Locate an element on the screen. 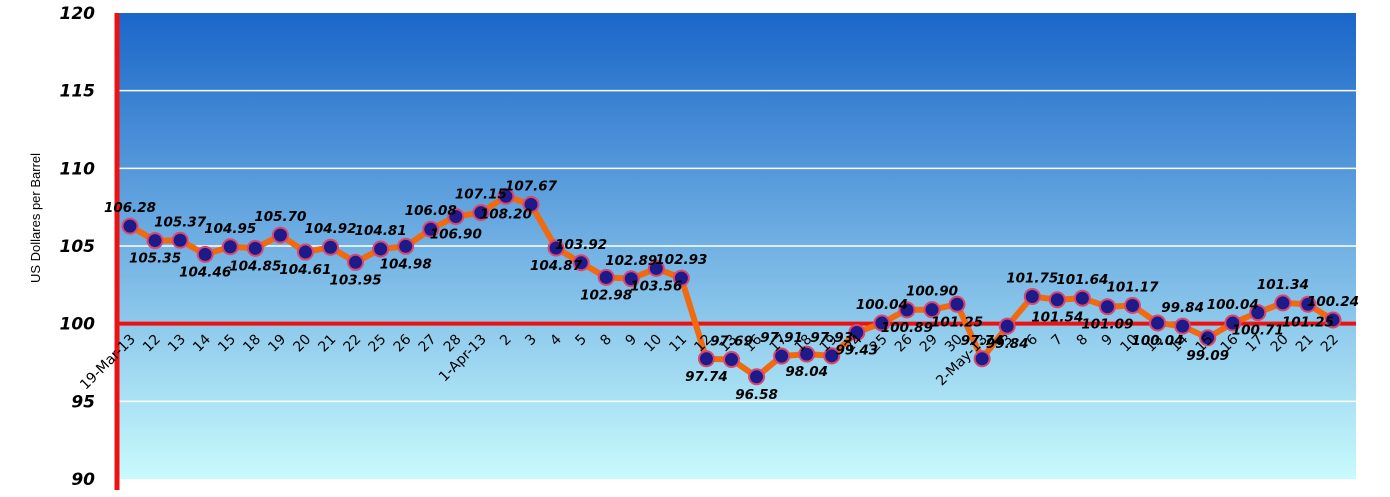 This screenshot has height=497, width=1390. y-tick-label: 95 is located at coordinates (83, 402).